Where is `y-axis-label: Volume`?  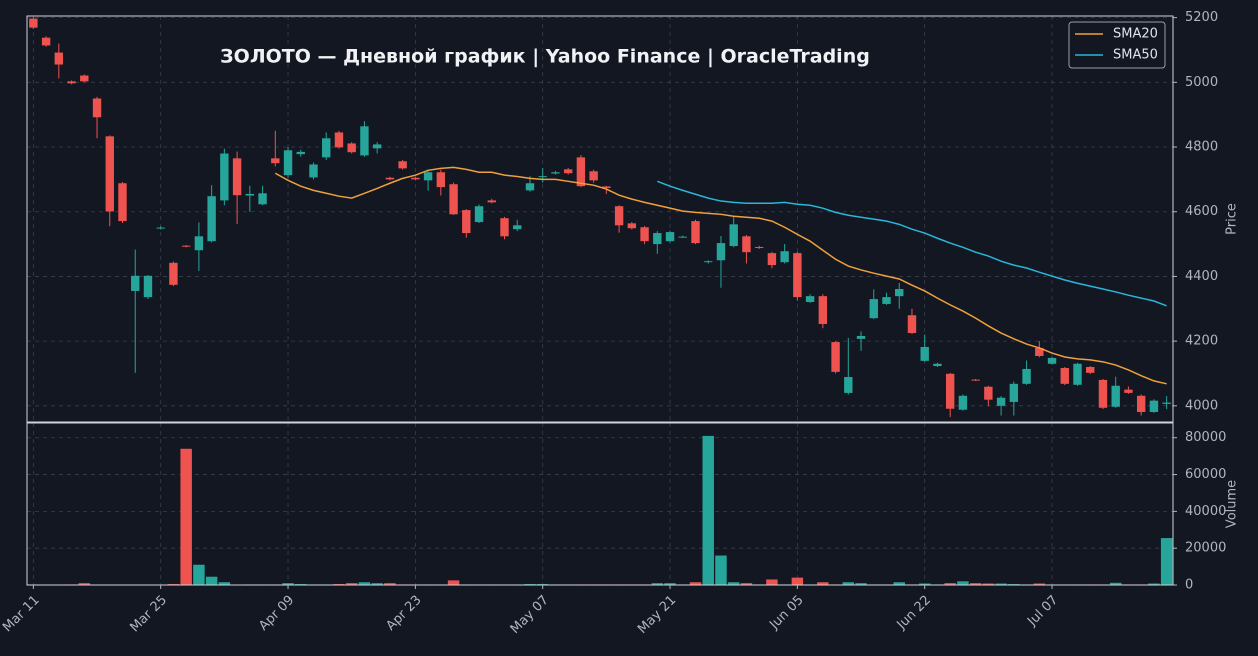
y-axis-label: Volume is located at coordinates (1232, 504).